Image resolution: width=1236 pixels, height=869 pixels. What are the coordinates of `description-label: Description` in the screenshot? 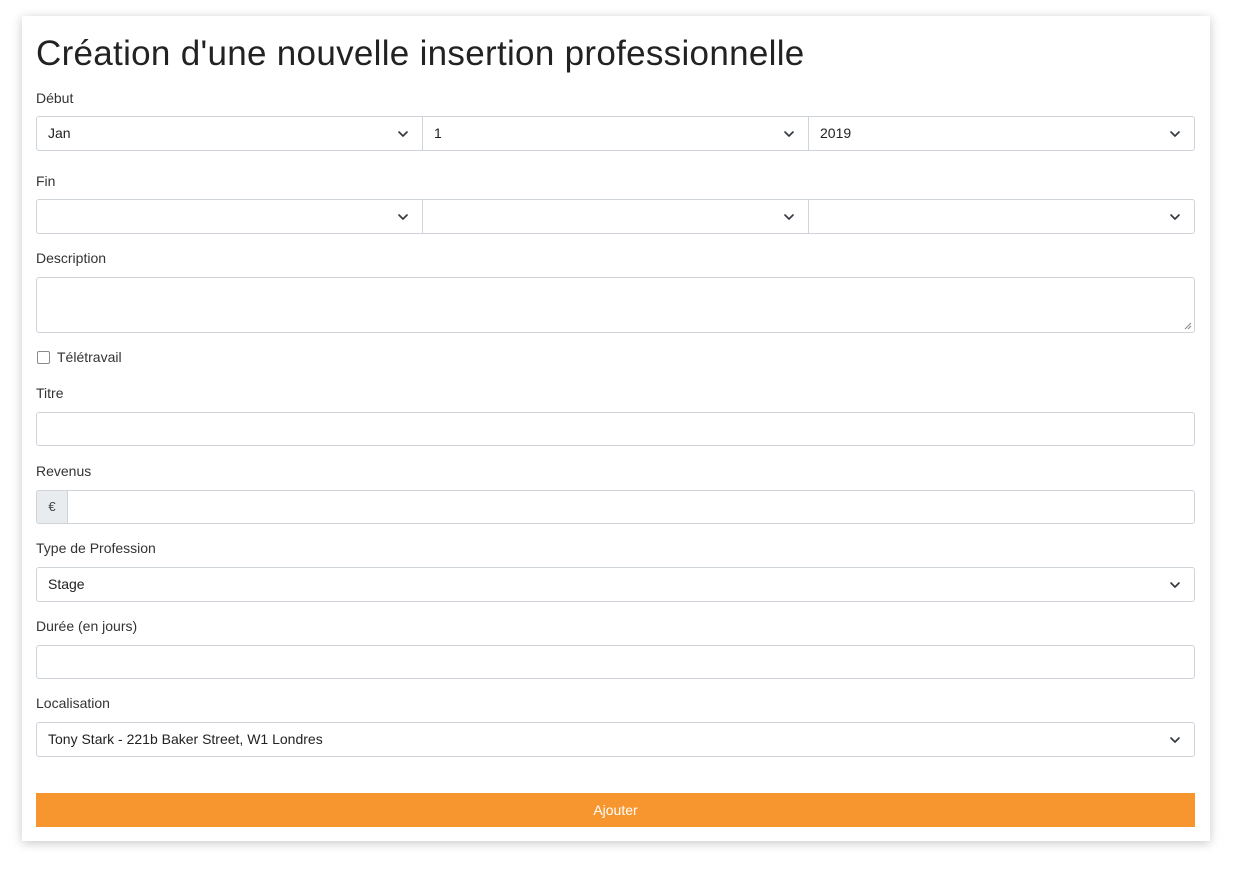 It's located at (71, 258).